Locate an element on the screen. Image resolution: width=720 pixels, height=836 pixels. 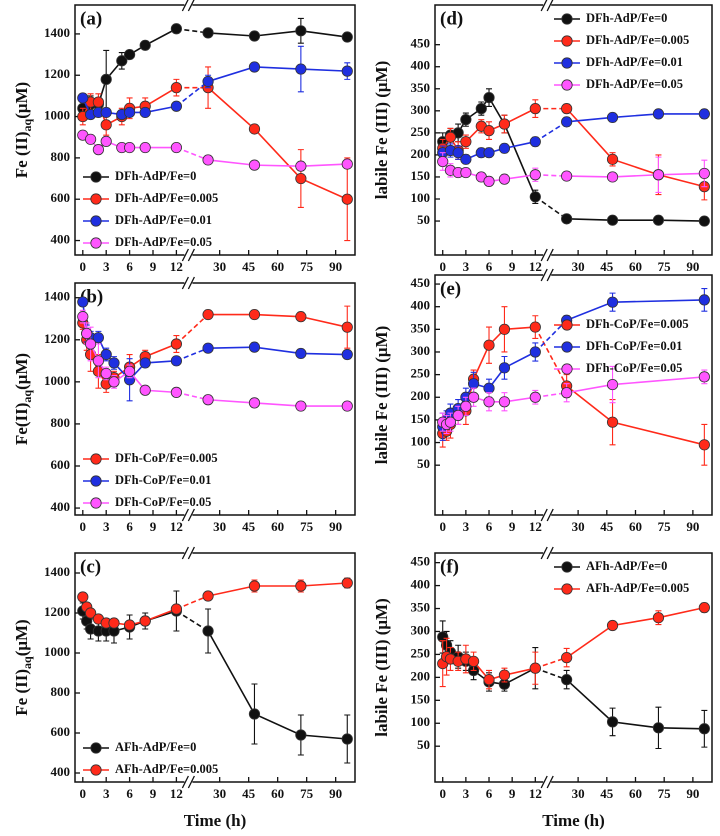
y-tick-label: 800 is located at coordinates (61, 691).